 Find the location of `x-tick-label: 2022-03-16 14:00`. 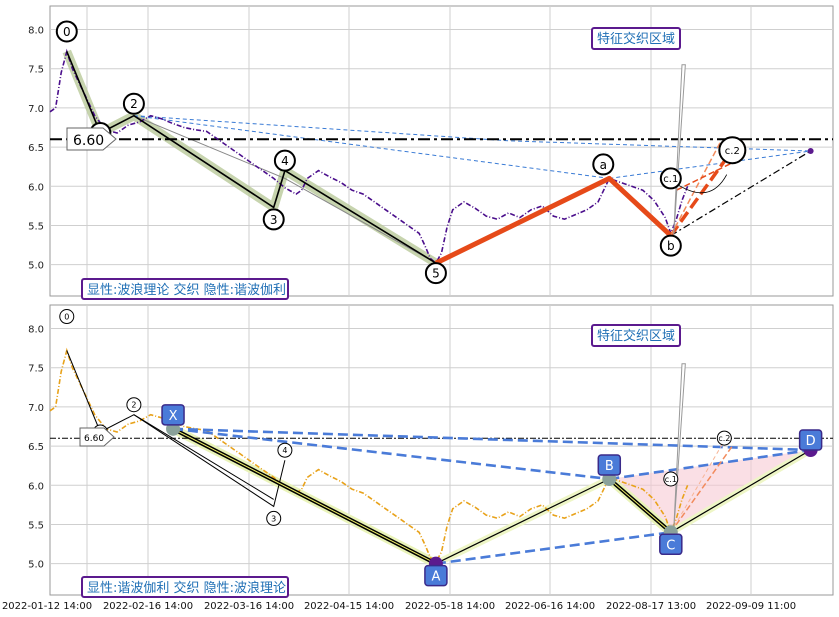

x-tick-label: 2022-03-16 14:00 is located at coordinates (249, 606).